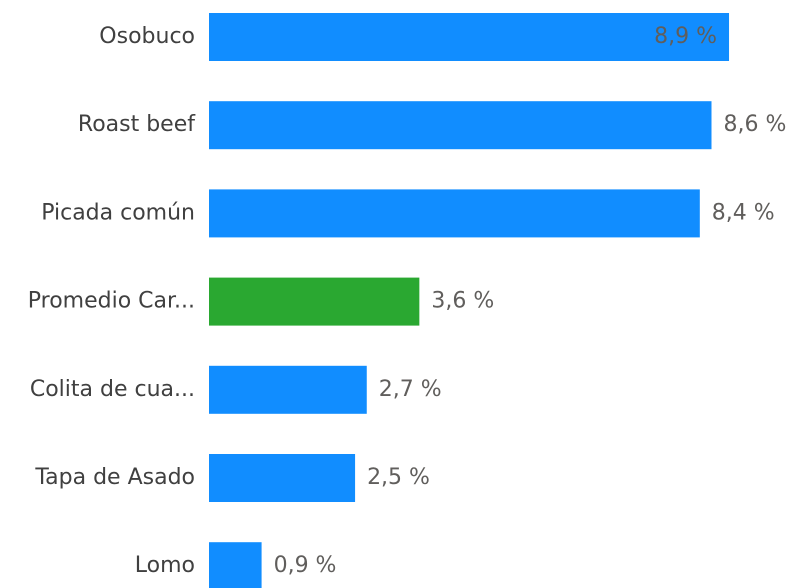  Describe the element at coordinates (147, 36) in the screenshot. I see `category-label: Osobuco` at that location.